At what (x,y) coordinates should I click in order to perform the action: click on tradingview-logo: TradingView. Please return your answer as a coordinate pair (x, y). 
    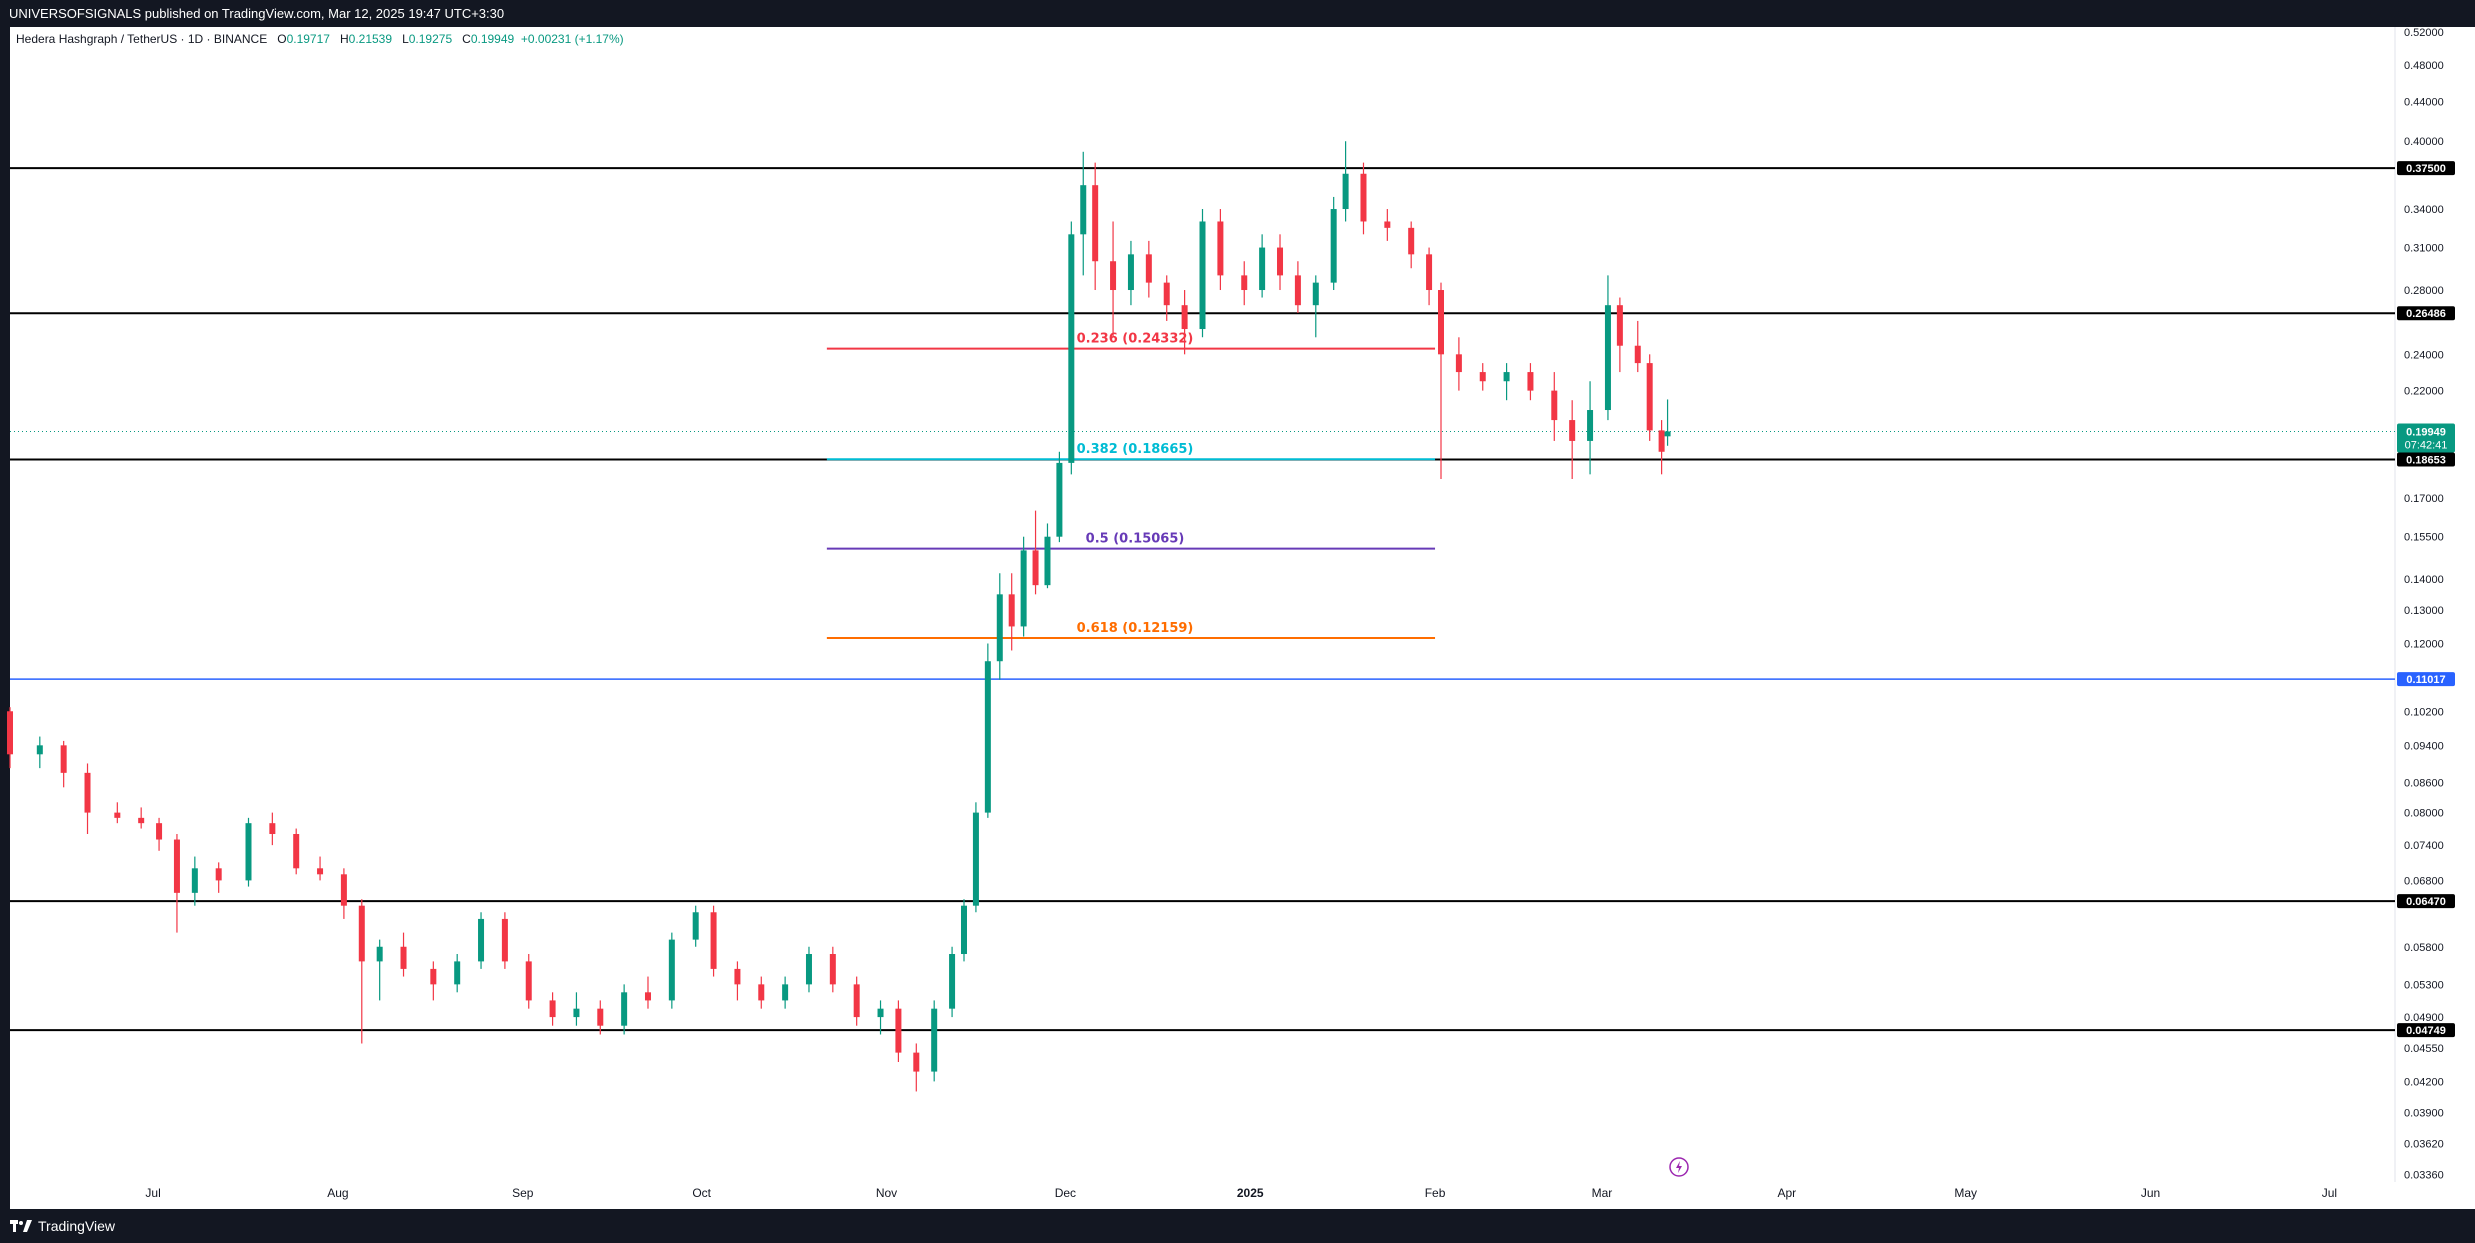
    Looking at the image, I should click on (62, 1226).